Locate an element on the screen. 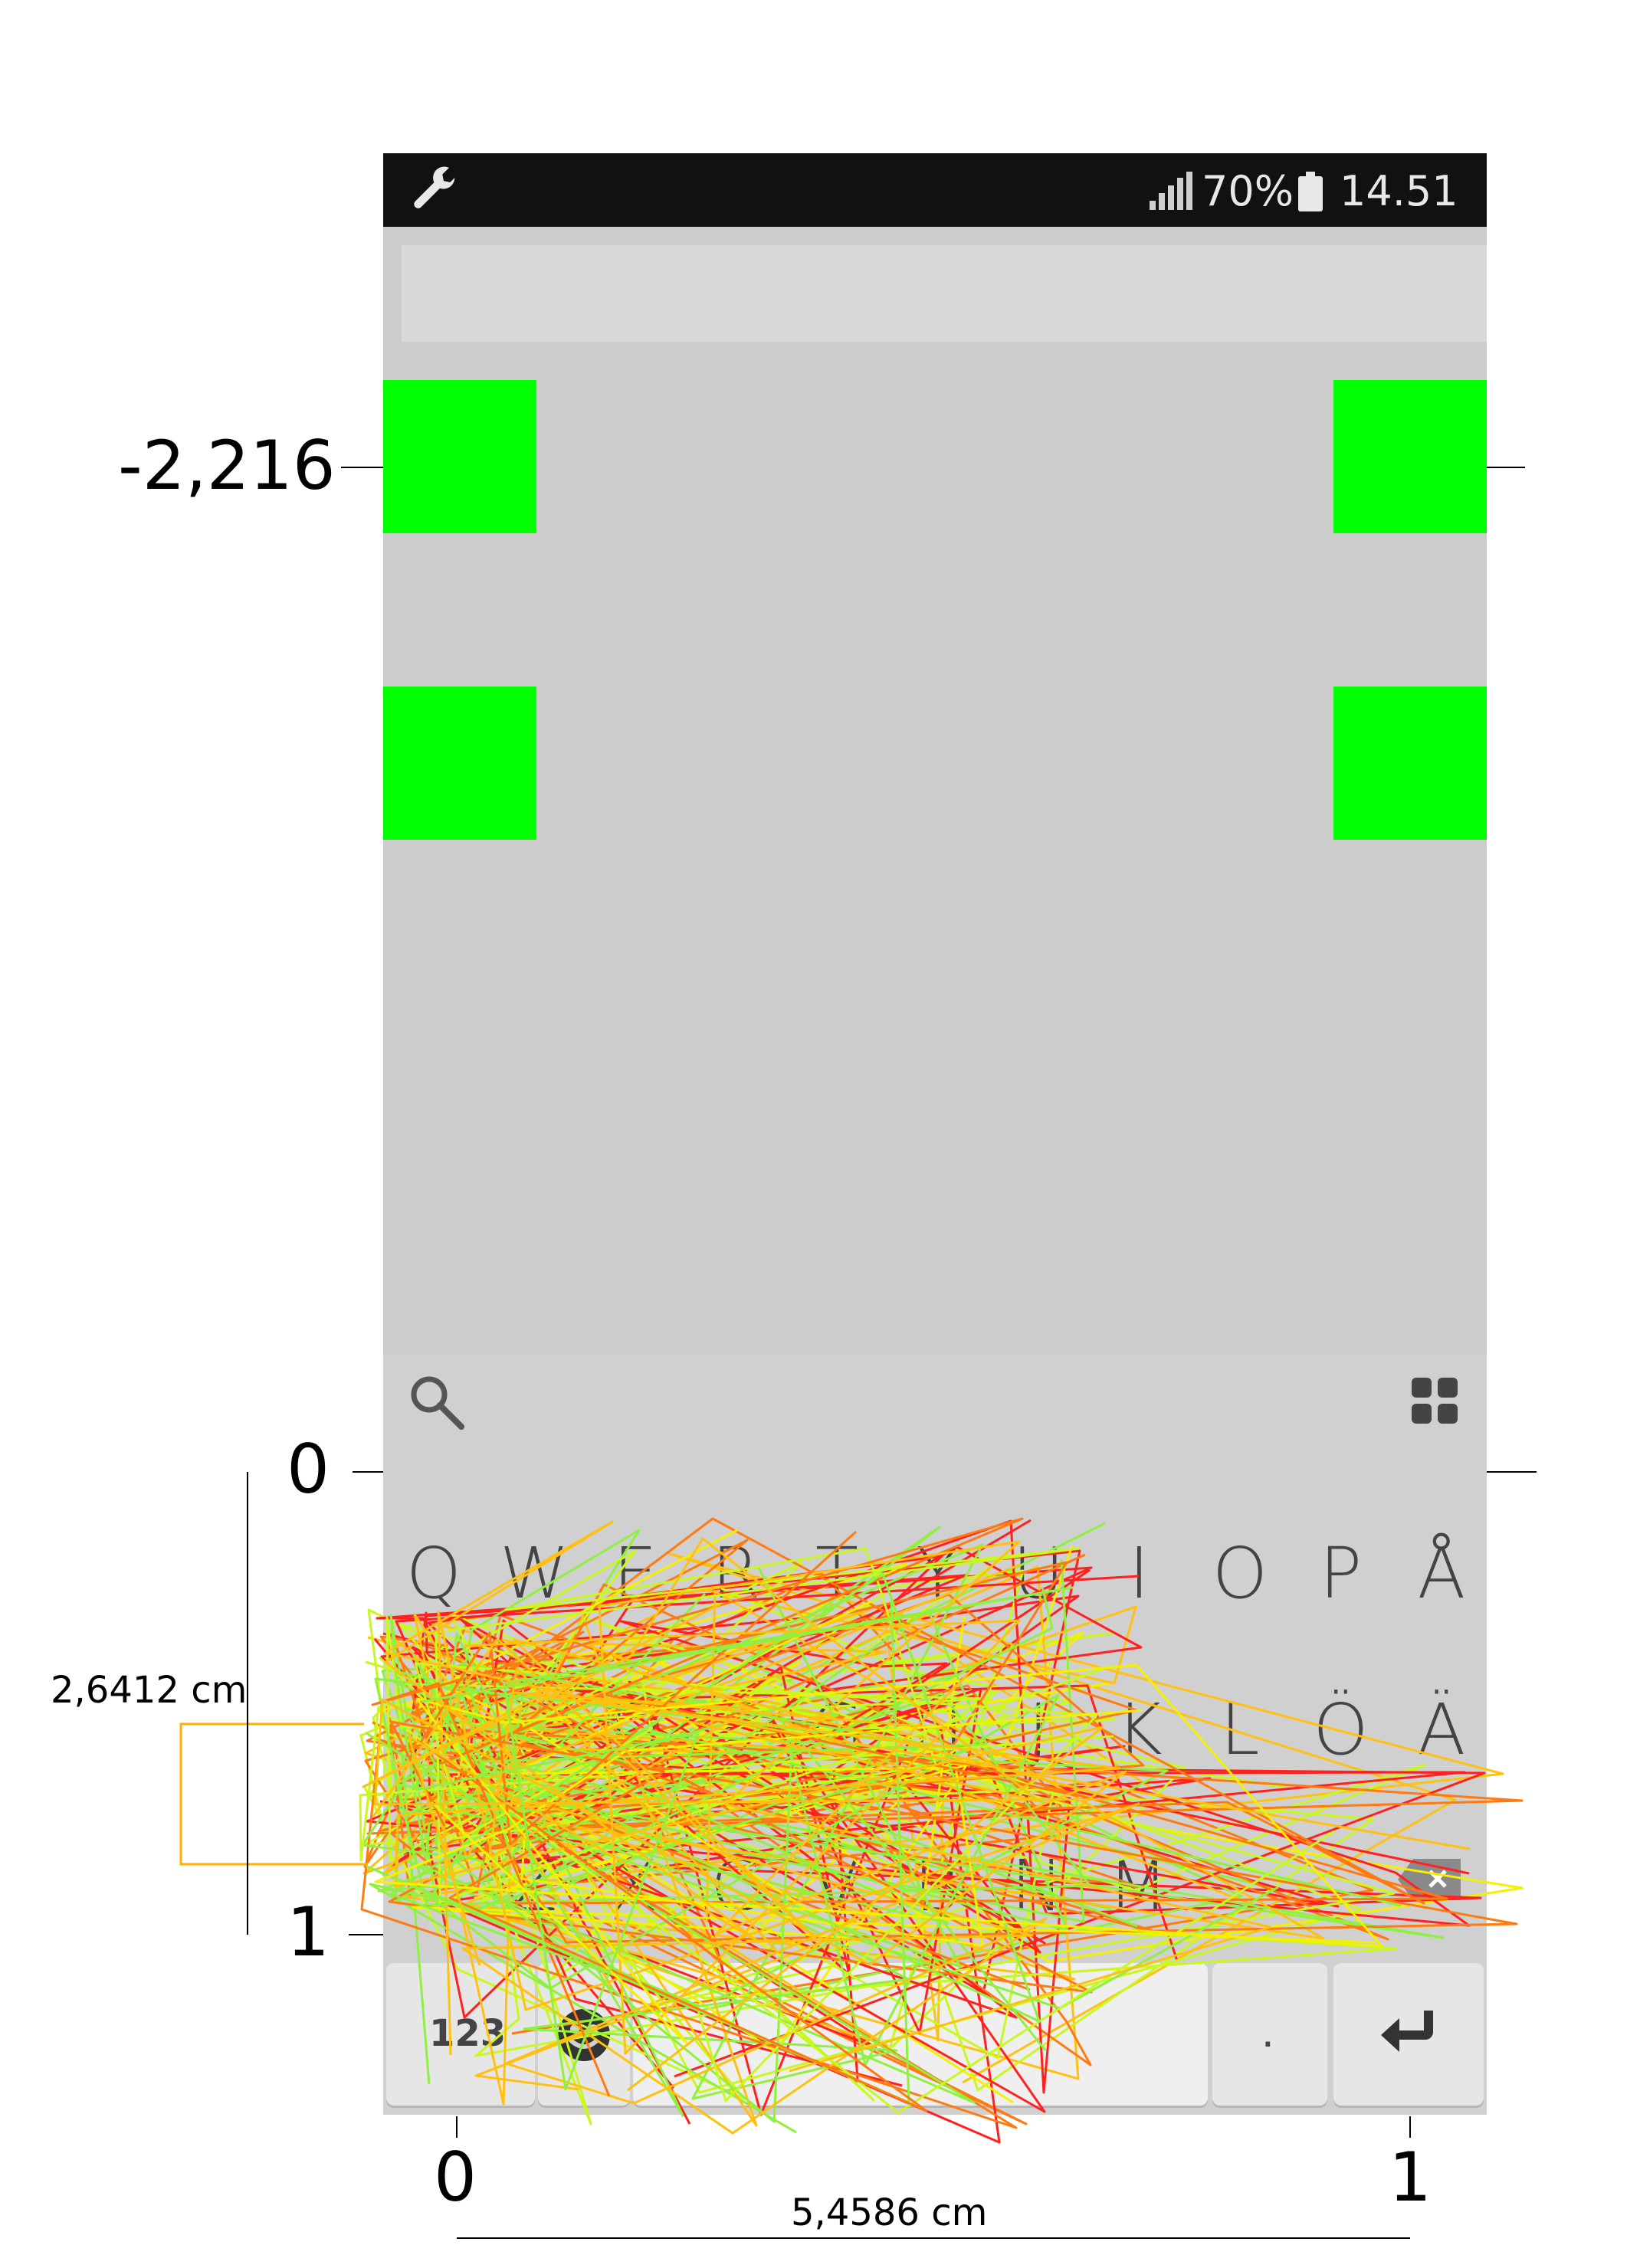 The width and height of the screenshot is (1640, 2268). key-p: P is located at coordinates (1341, 1573).